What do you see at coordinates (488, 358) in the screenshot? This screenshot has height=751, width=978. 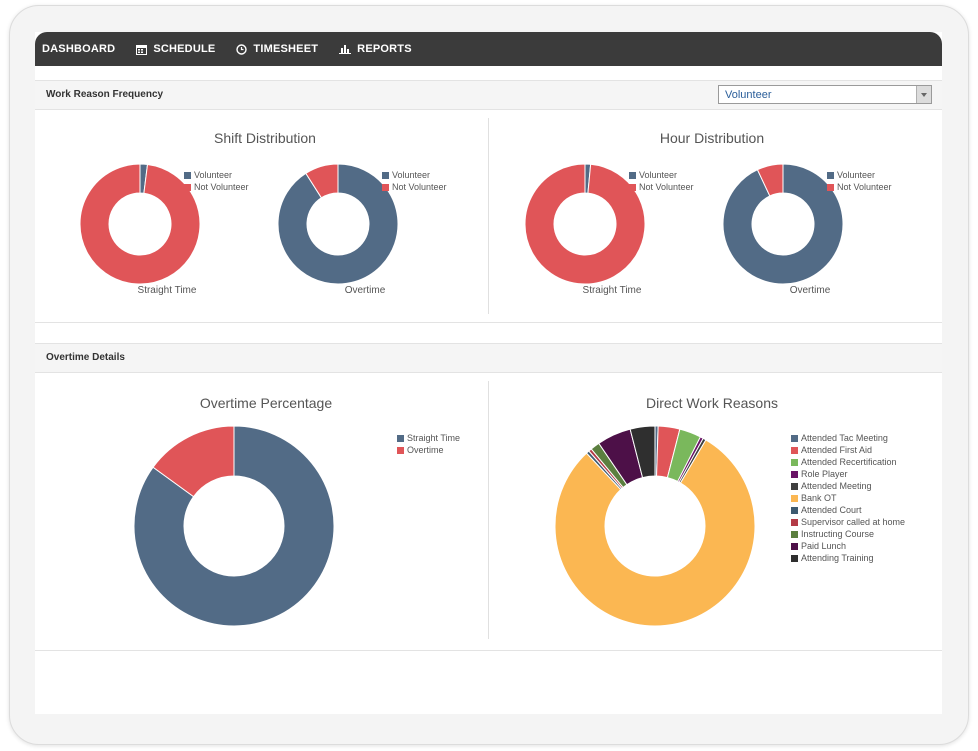 I see `overtime-details-header: Overtime Details` at bounding box center [488, 358].